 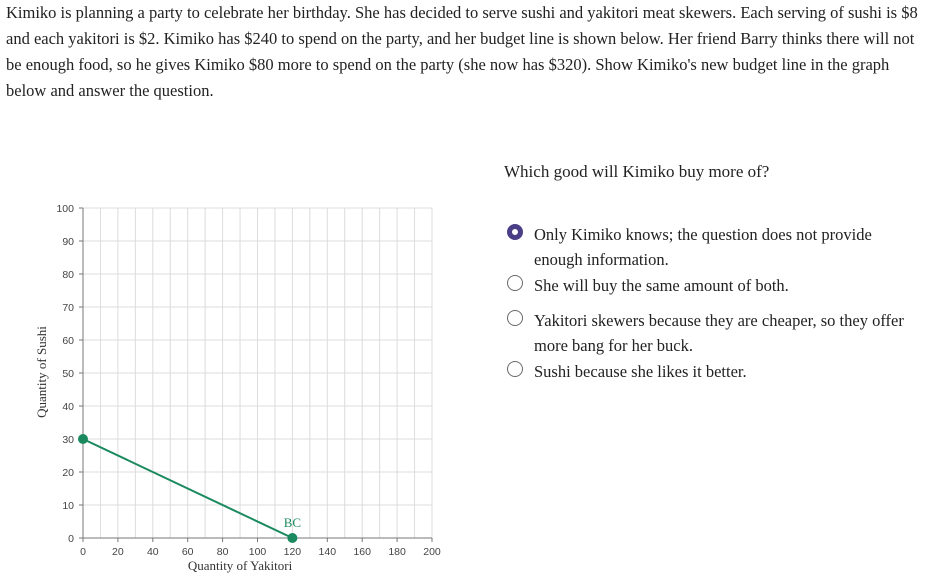 What do you see at coordinates (153, 552) in the screenshot?
I see `x-tick-label: 40` at bounding box center [153, 552].